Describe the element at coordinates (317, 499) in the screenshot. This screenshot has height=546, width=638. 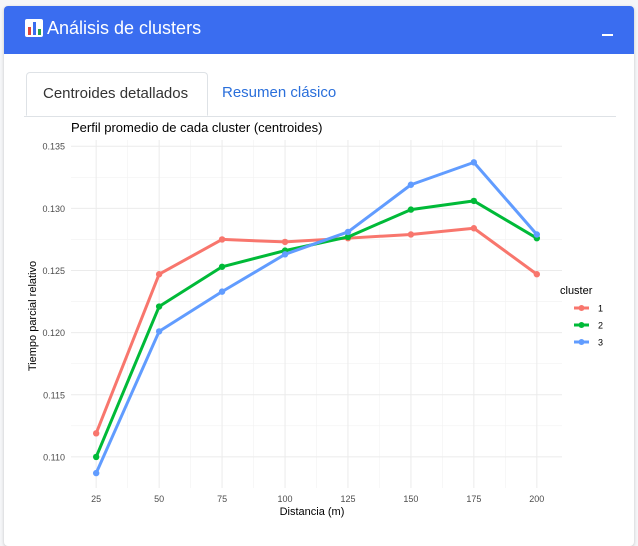
I see `x-axis-ticks: 25 50 75 100 125 150 175 200` at that location.